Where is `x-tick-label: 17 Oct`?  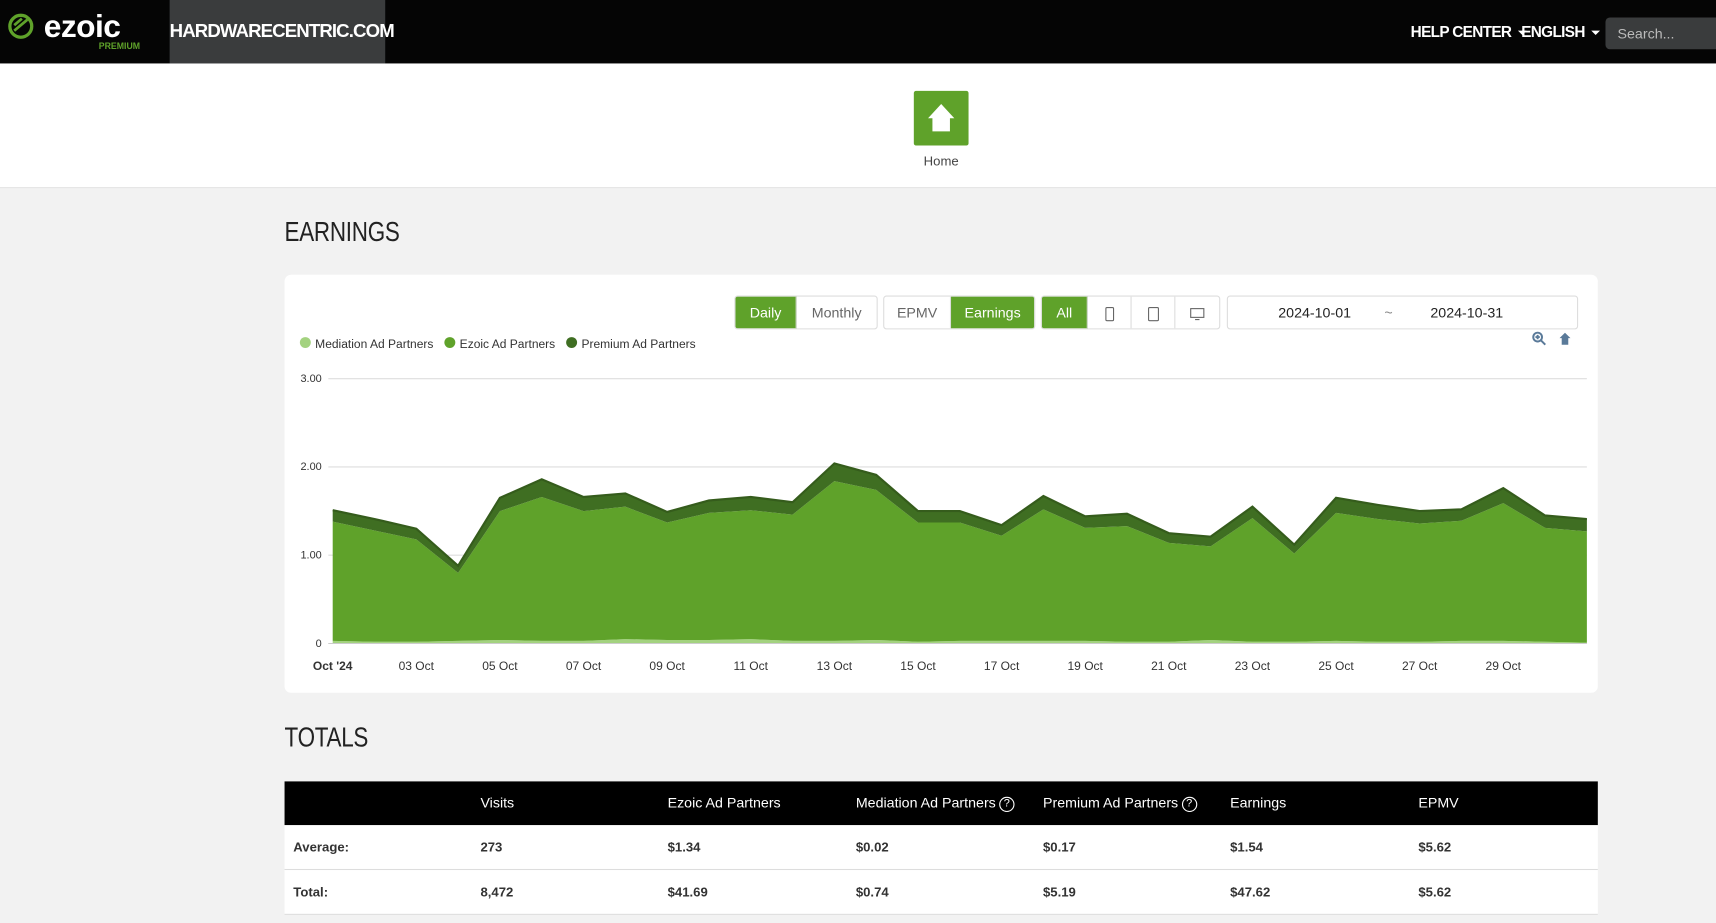
x-tick-label: 17 Oct is located at coordinates (1002, 666).